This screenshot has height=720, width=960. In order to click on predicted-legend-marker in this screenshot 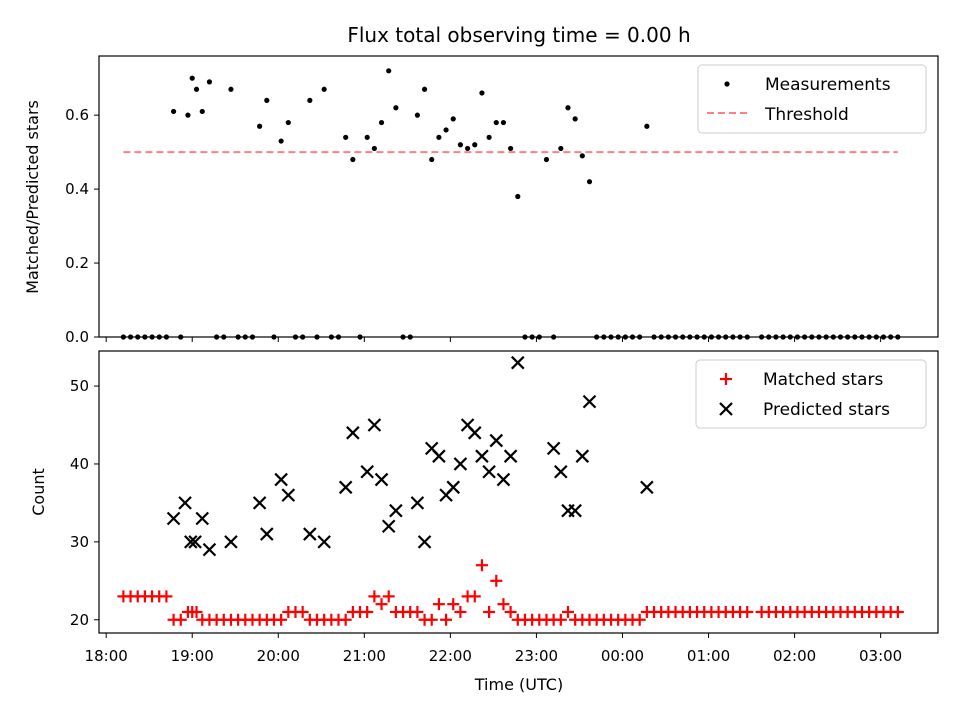, I will do `click(726, 409)`.